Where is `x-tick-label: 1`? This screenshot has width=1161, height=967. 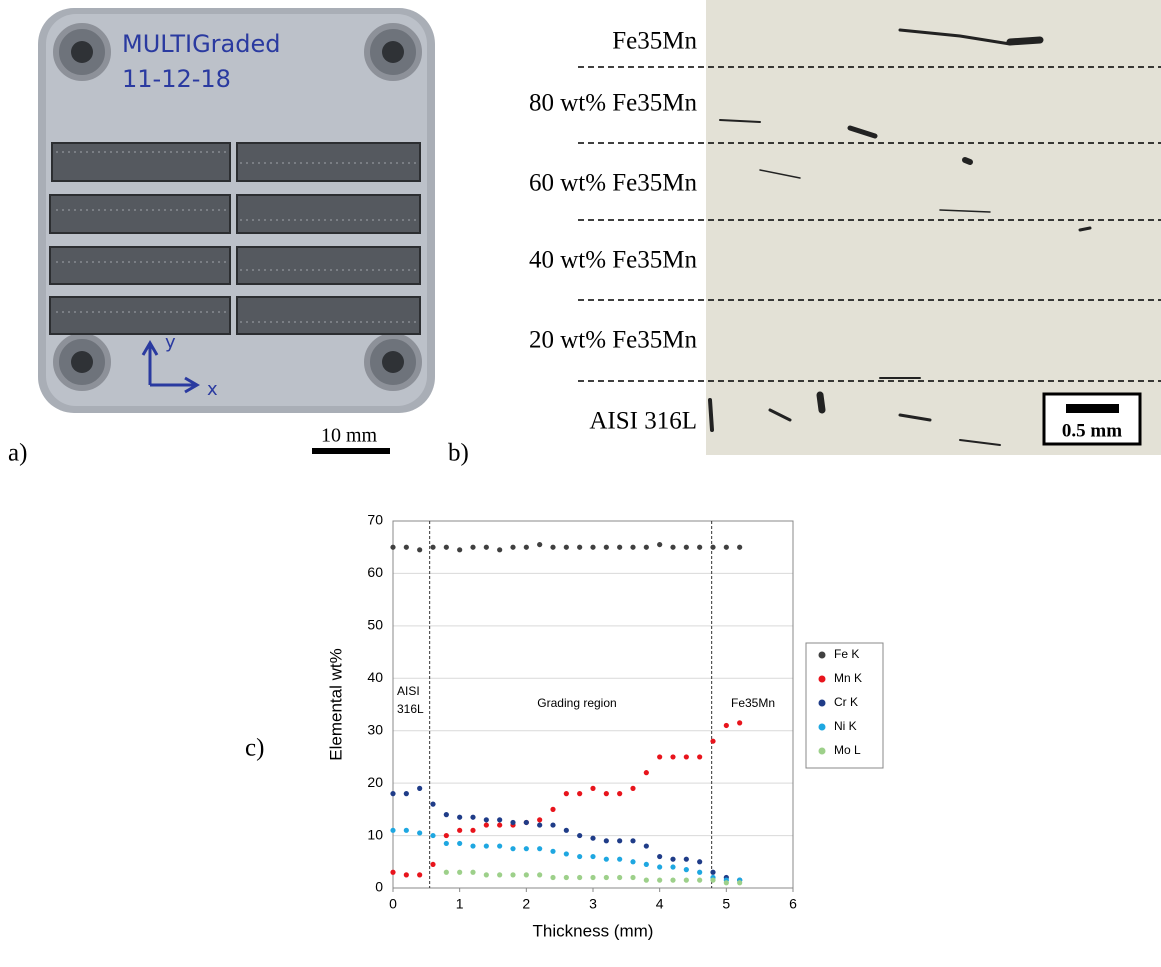 x-tick-label: 1 is located at coordinates (460, 904).